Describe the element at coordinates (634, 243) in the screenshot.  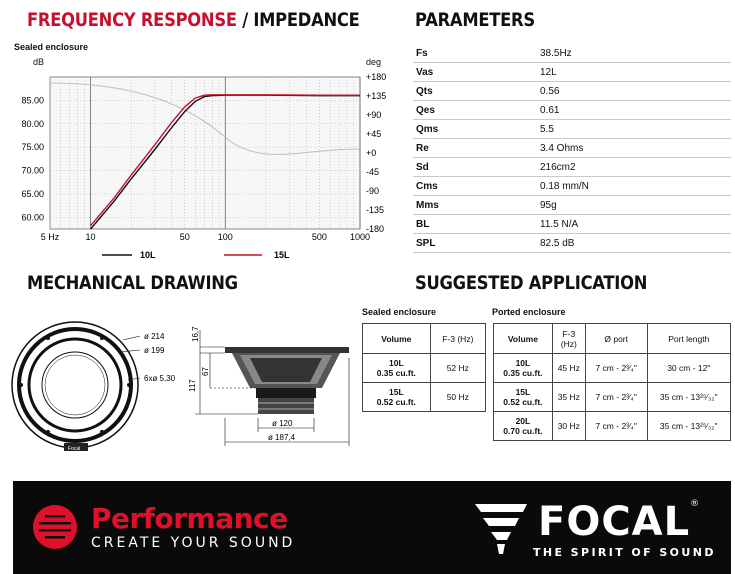
I see `parameter-value: 82.5 dB` at that location.